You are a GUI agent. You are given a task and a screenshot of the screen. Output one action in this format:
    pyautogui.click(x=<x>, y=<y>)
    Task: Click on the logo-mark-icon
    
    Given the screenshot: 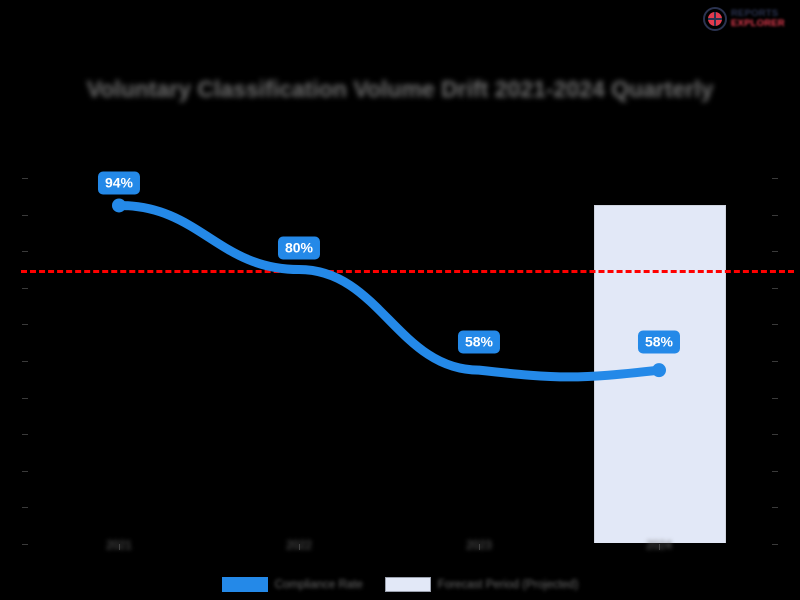 What is the action you would take?
    pyautogui.click(x=715, y=19)
    